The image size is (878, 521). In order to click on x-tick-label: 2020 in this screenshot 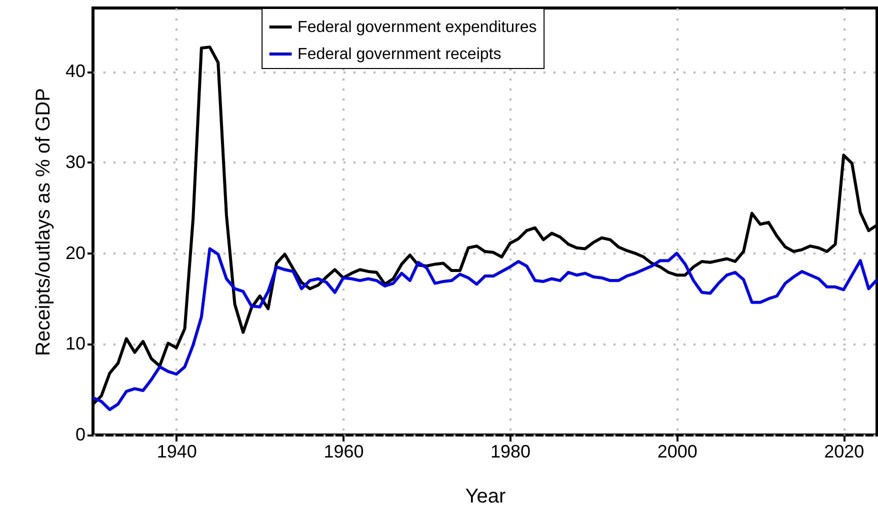, I will do `click(844, 452)`.